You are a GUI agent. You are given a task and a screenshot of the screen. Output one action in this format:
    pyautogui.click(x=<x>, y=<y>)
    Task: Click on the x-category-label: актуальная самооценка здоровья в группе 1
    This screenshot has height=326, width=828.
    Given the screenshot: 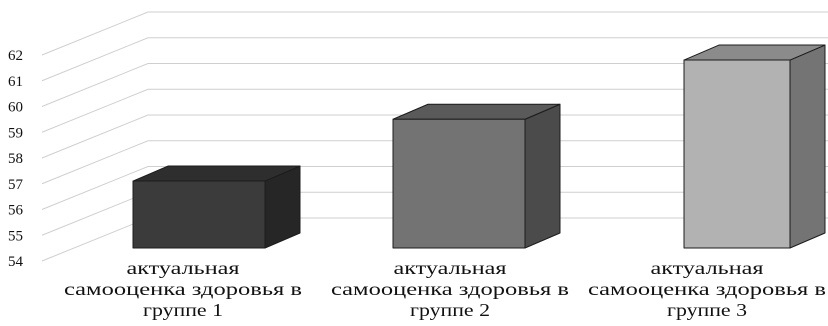 What is the action you would take?
    pyautogui.click(x=183, y=289)
    